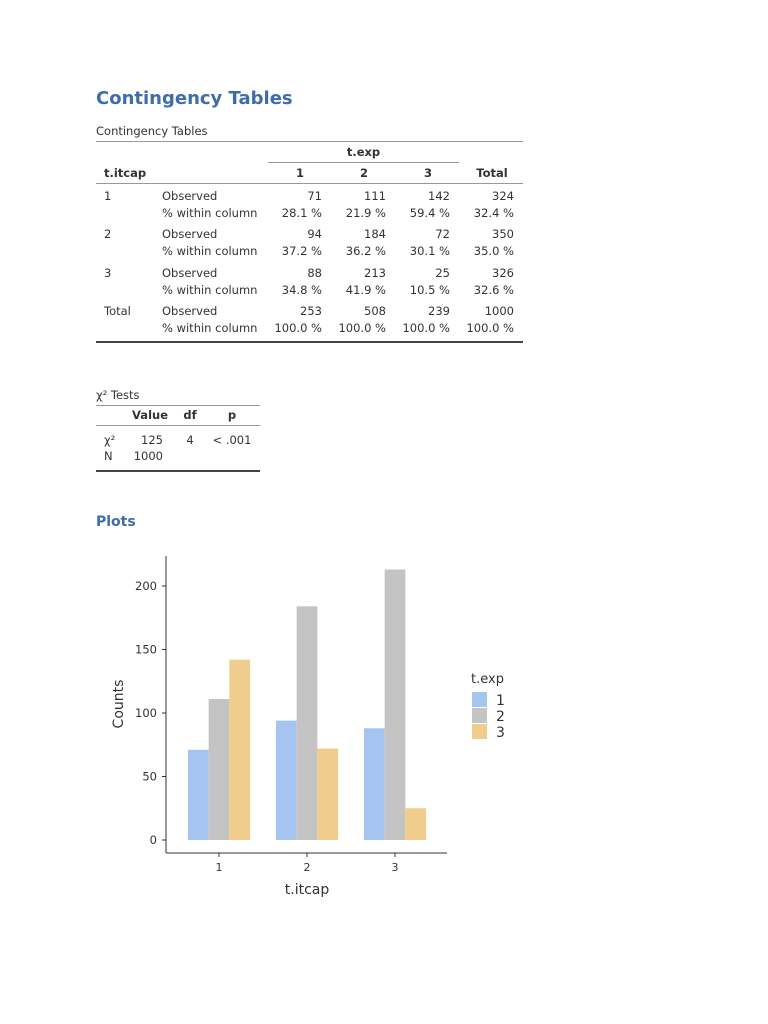  I want to click on observed-cell: 71, so click(314, 196).